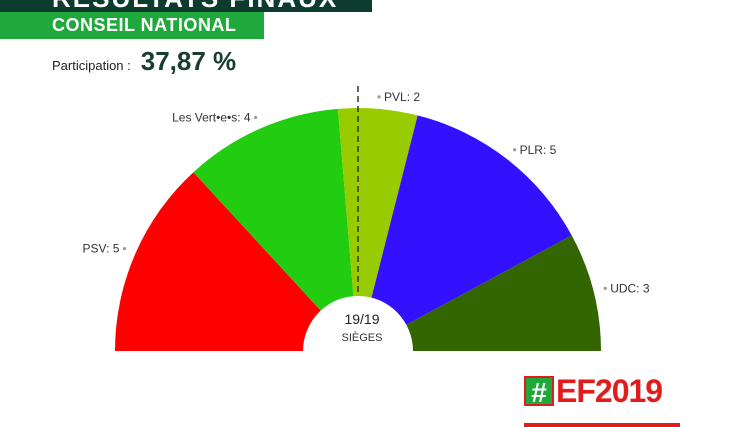 This screenshot has height=427, width=738. I want to click on title-bar: RÉSULTATS FINAUX, so click(186, 6).